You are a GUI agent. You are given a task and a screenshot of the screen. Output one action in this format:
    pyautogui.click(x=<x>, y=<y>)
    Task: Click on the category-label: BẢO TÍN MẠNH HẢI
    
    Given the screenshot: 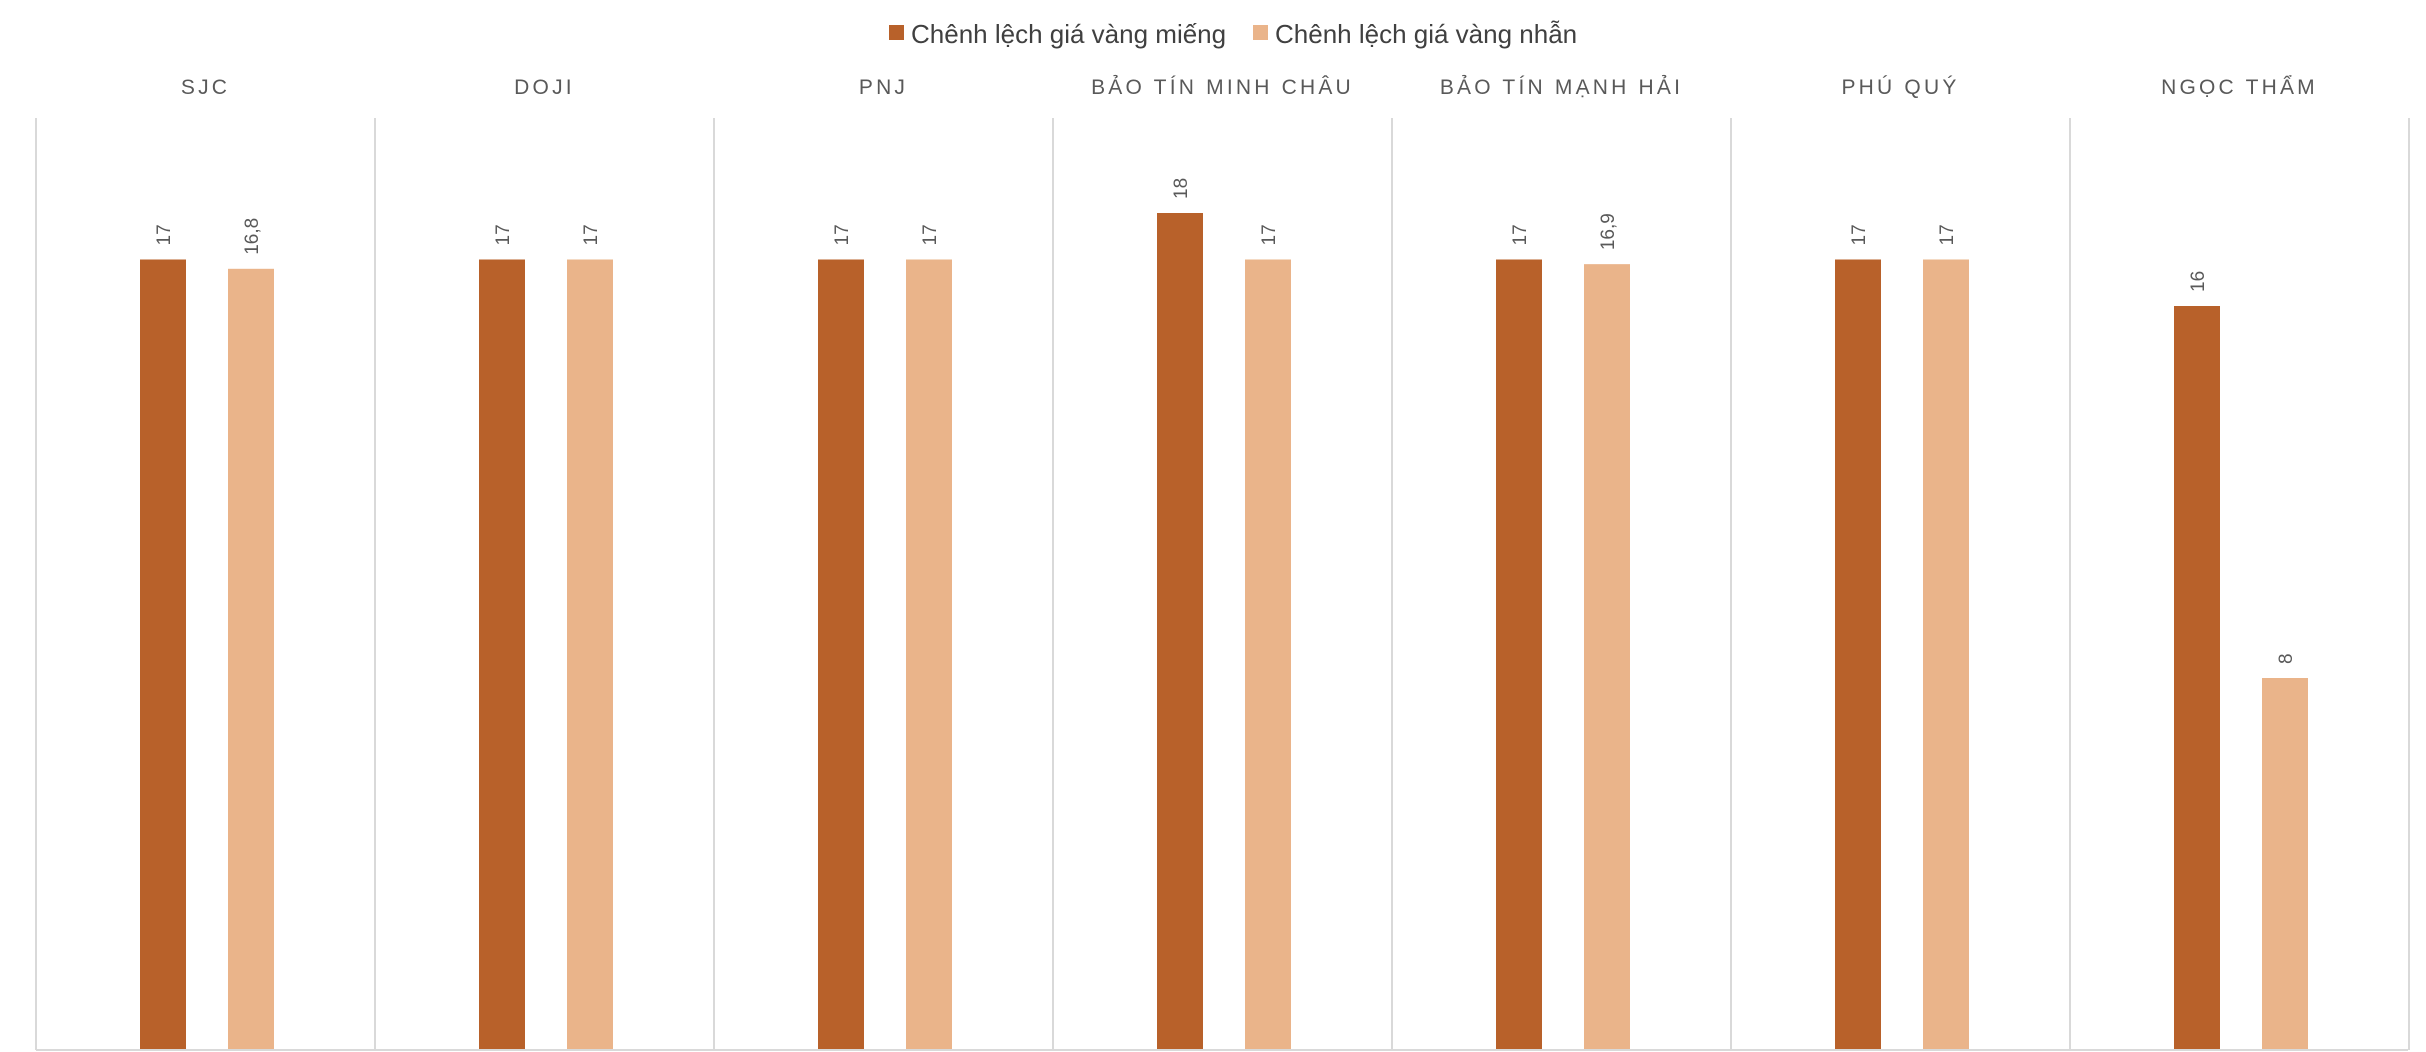 What is the action you would take?
    pyautogui.click(x=1561, y=87)
    